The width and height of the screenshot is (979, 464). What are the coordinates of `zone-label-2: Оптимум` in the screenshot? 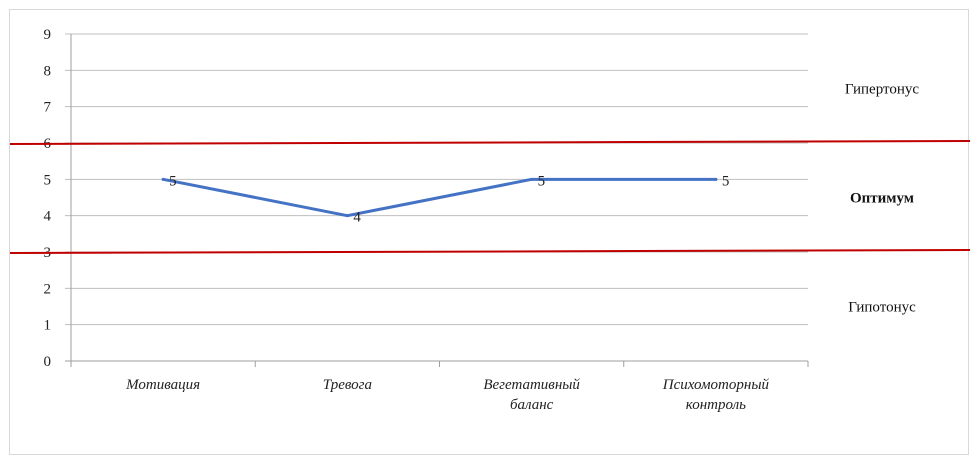 It's located at (882, 199).